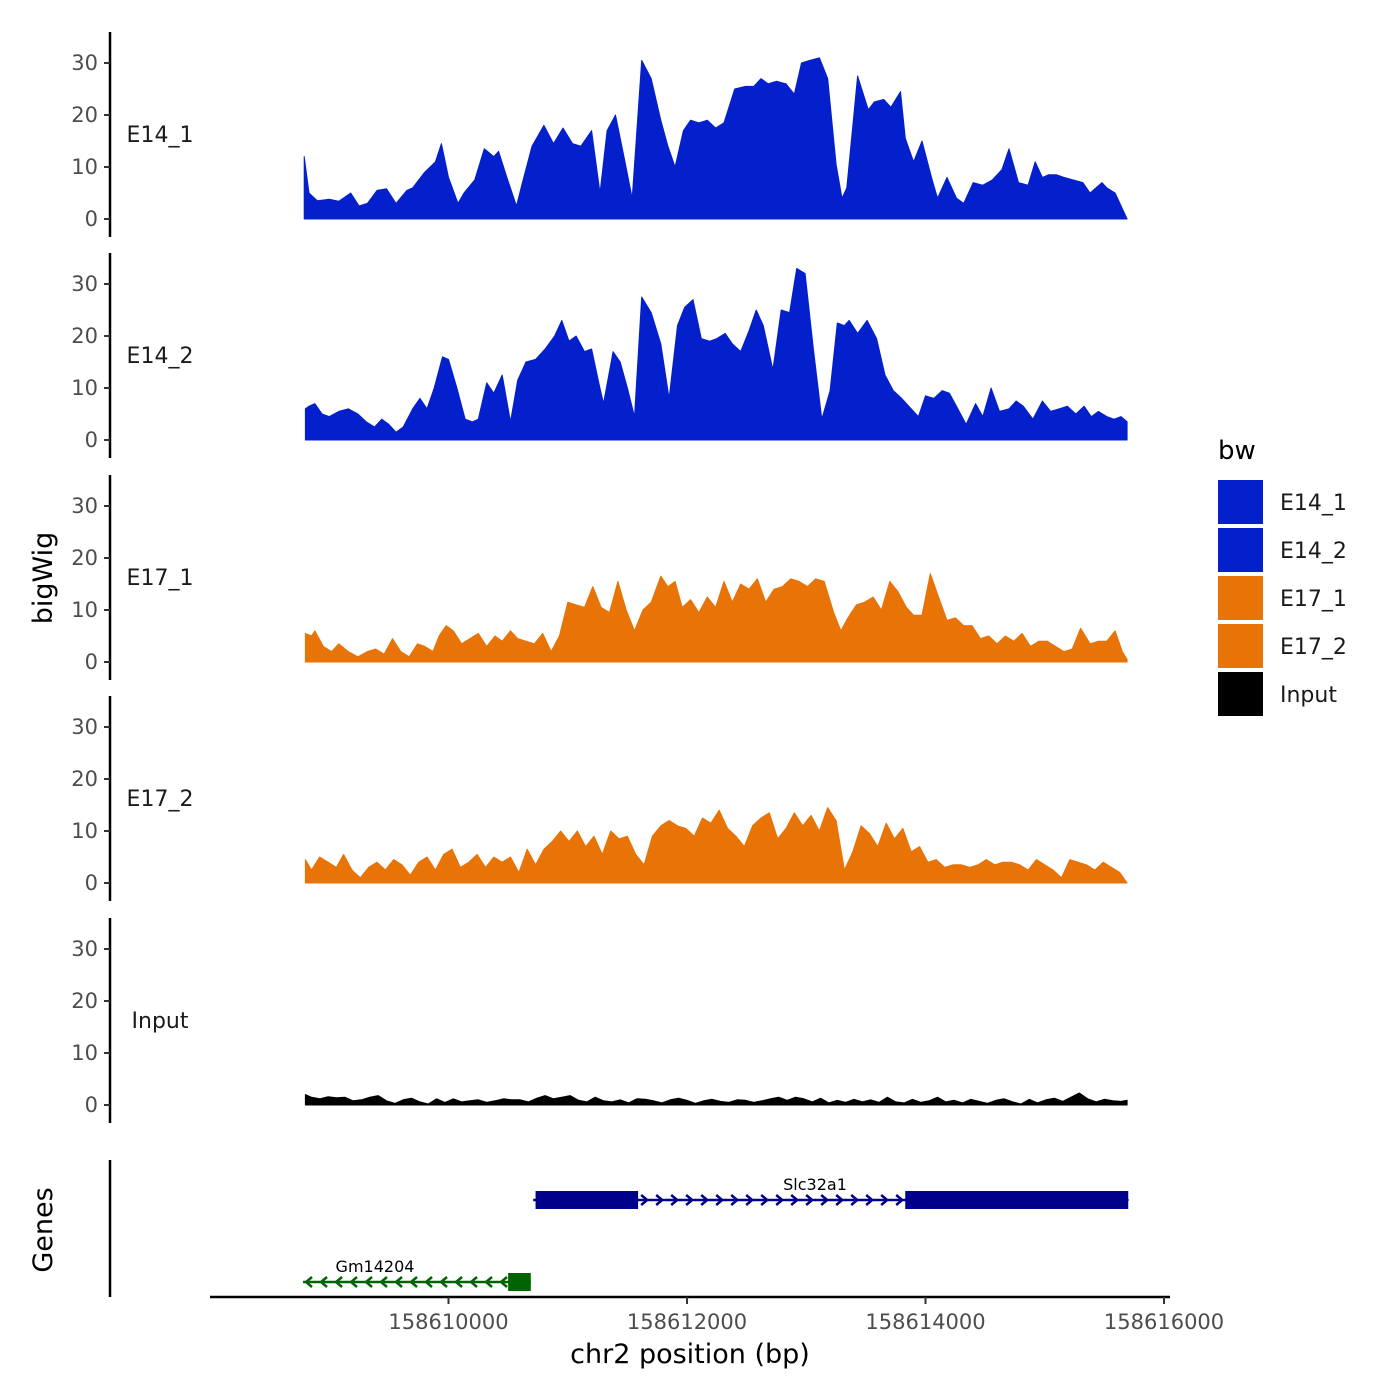  I want to click on x-axis: 158610000 158612000 158614000 158616000, so click(717, 1314).